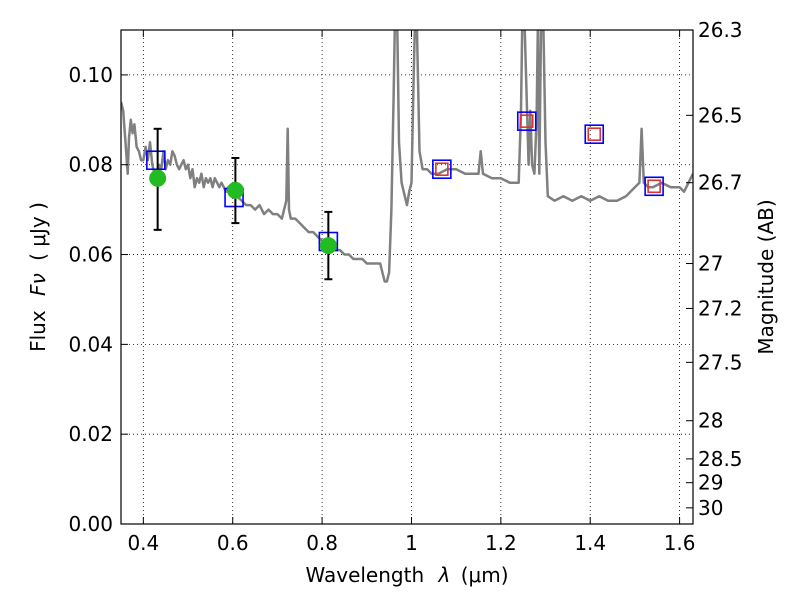  I want to click on right-tick-label: 26.3, so click(720, 30).